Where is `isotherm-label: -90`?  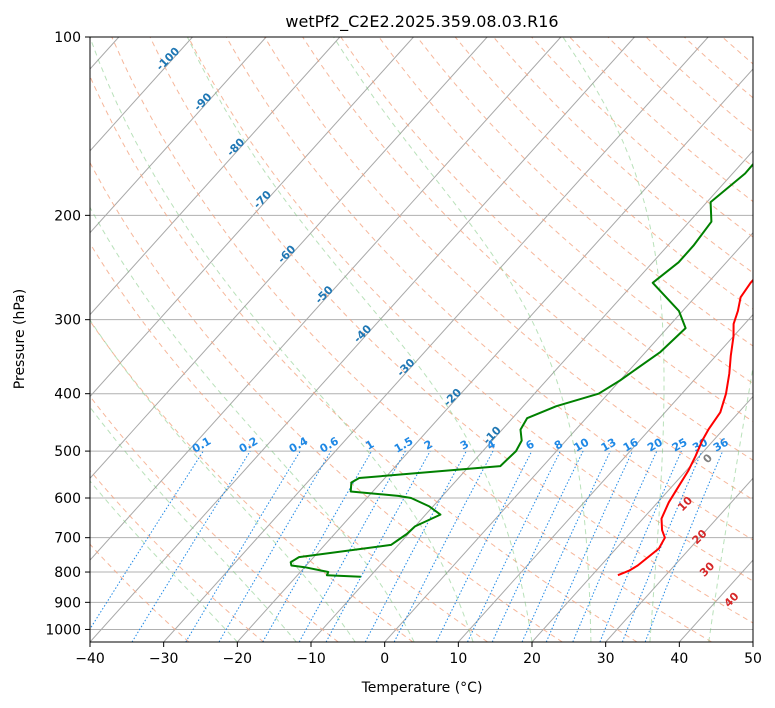 isotherm-label: -90 is located at coordinates (202, 101).